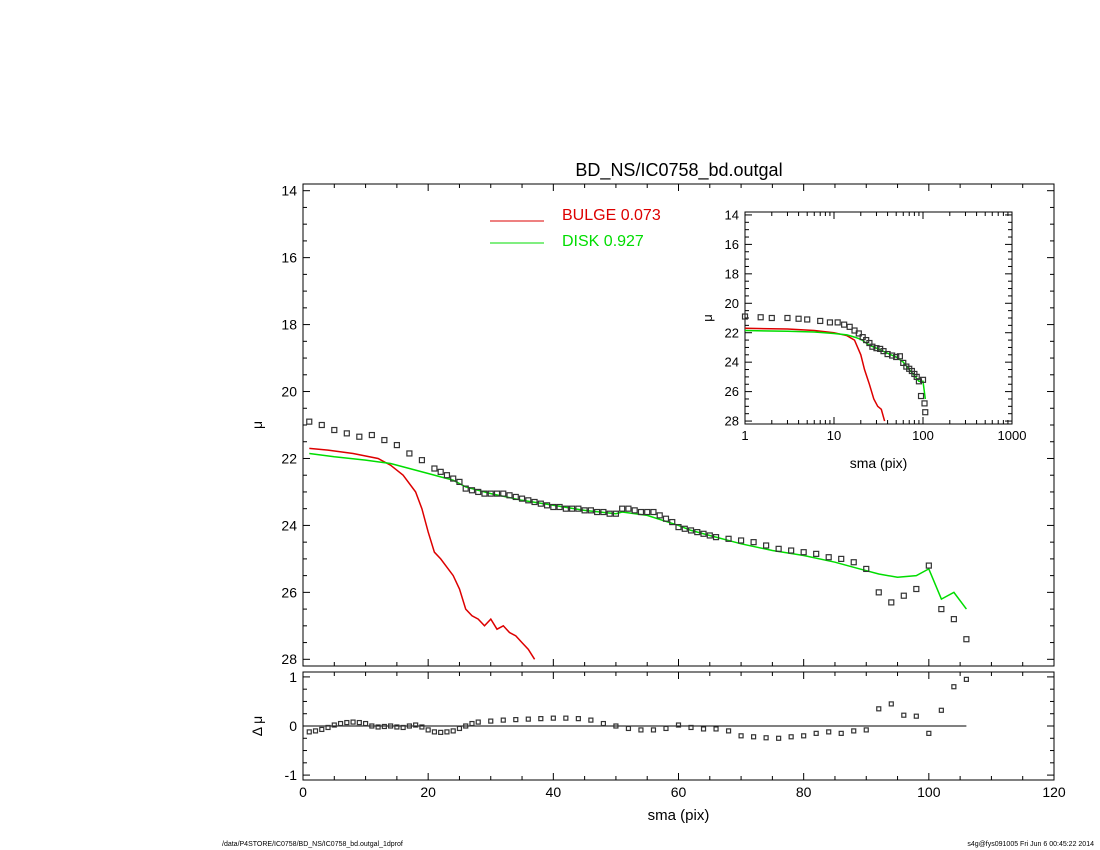  Describe the element at coordinates (923, 435) in the screenshot. I see `inset-x-tick-label: 100` at that location.